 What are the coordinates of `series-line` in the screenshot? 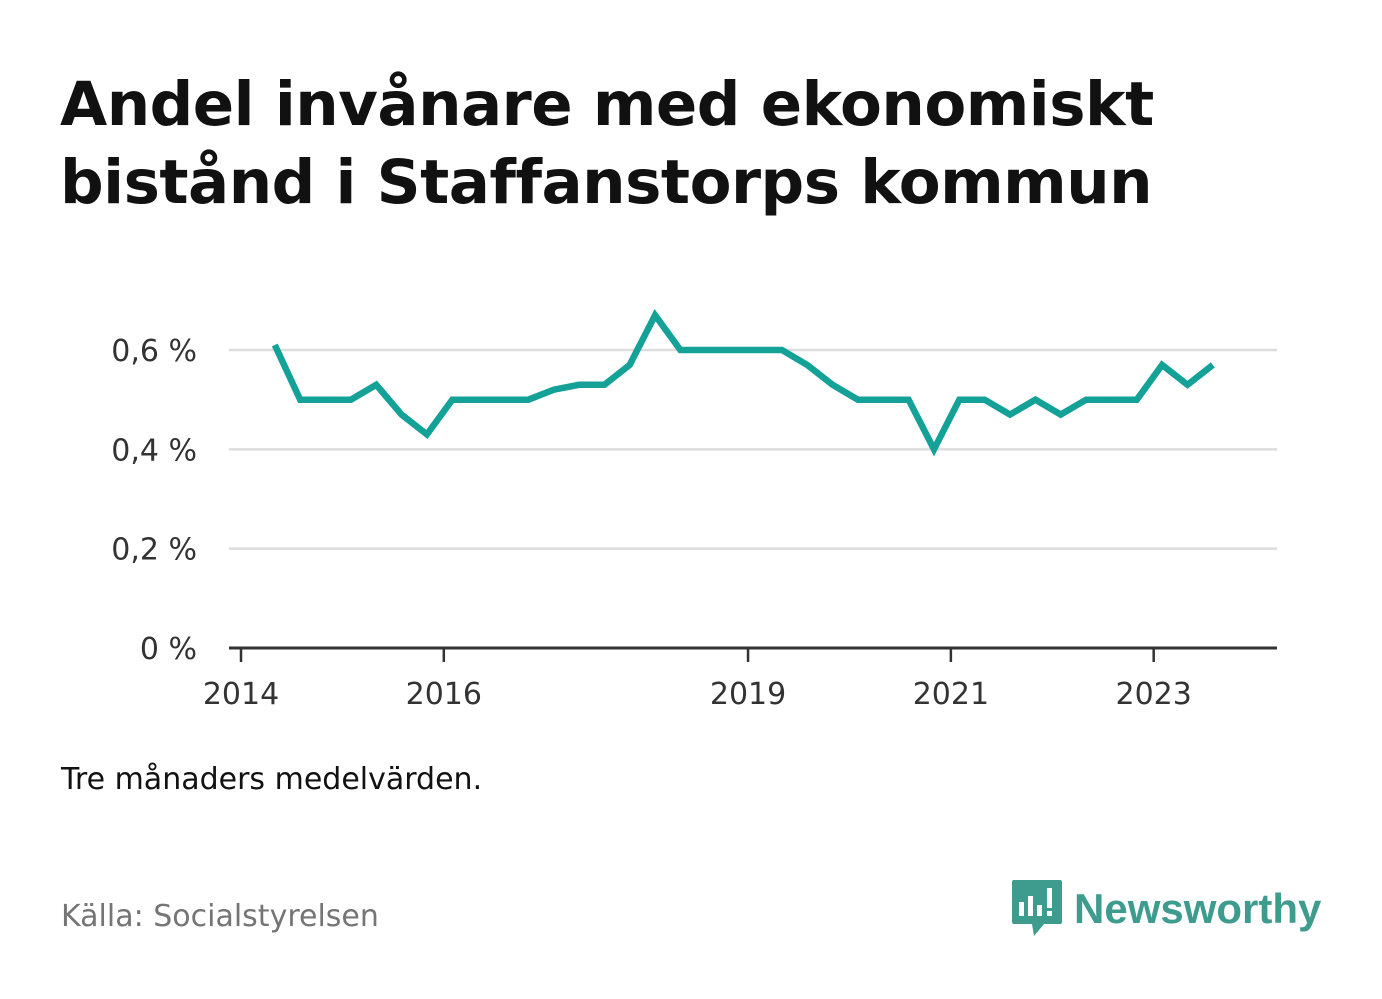 It's located at (743, 383).